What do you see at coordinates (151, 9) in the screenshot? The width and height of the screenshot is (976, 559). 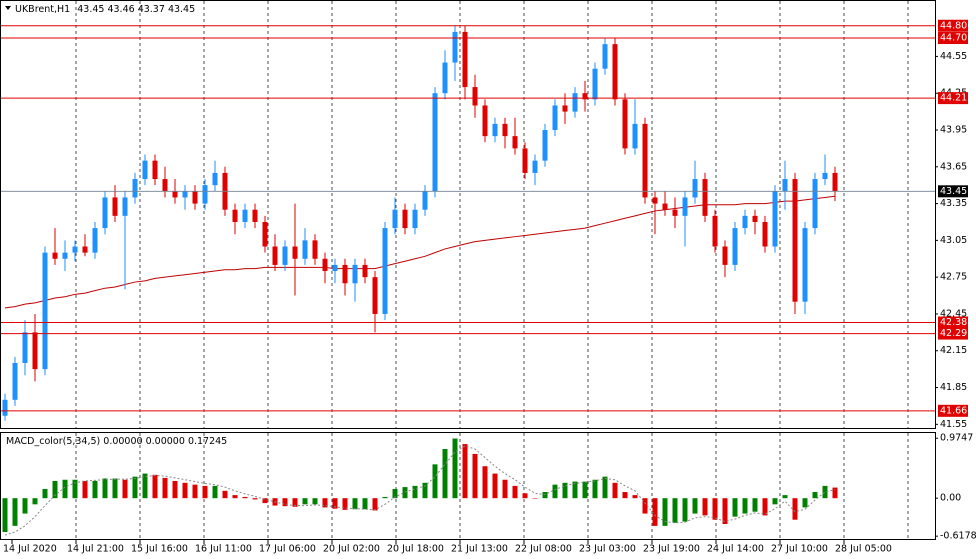 I see `ohlc-low: 43.37` at bounding box center [151, 9].